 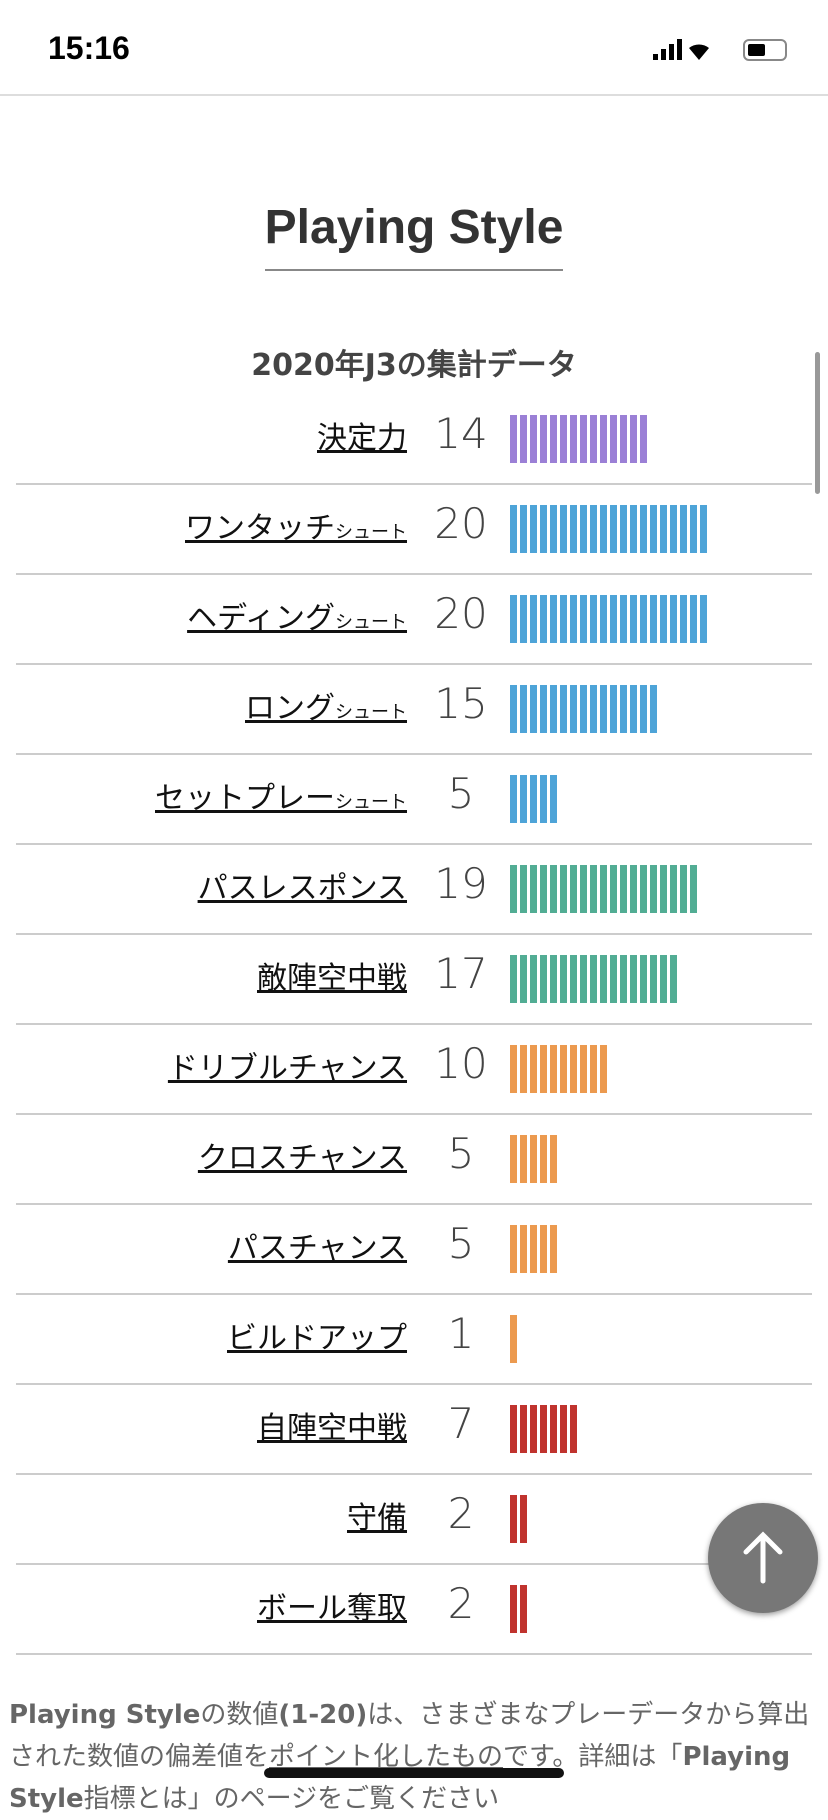 I want to click on footer-part: 指標とは」のページをご覧ください, so click(x=291, y=1799).